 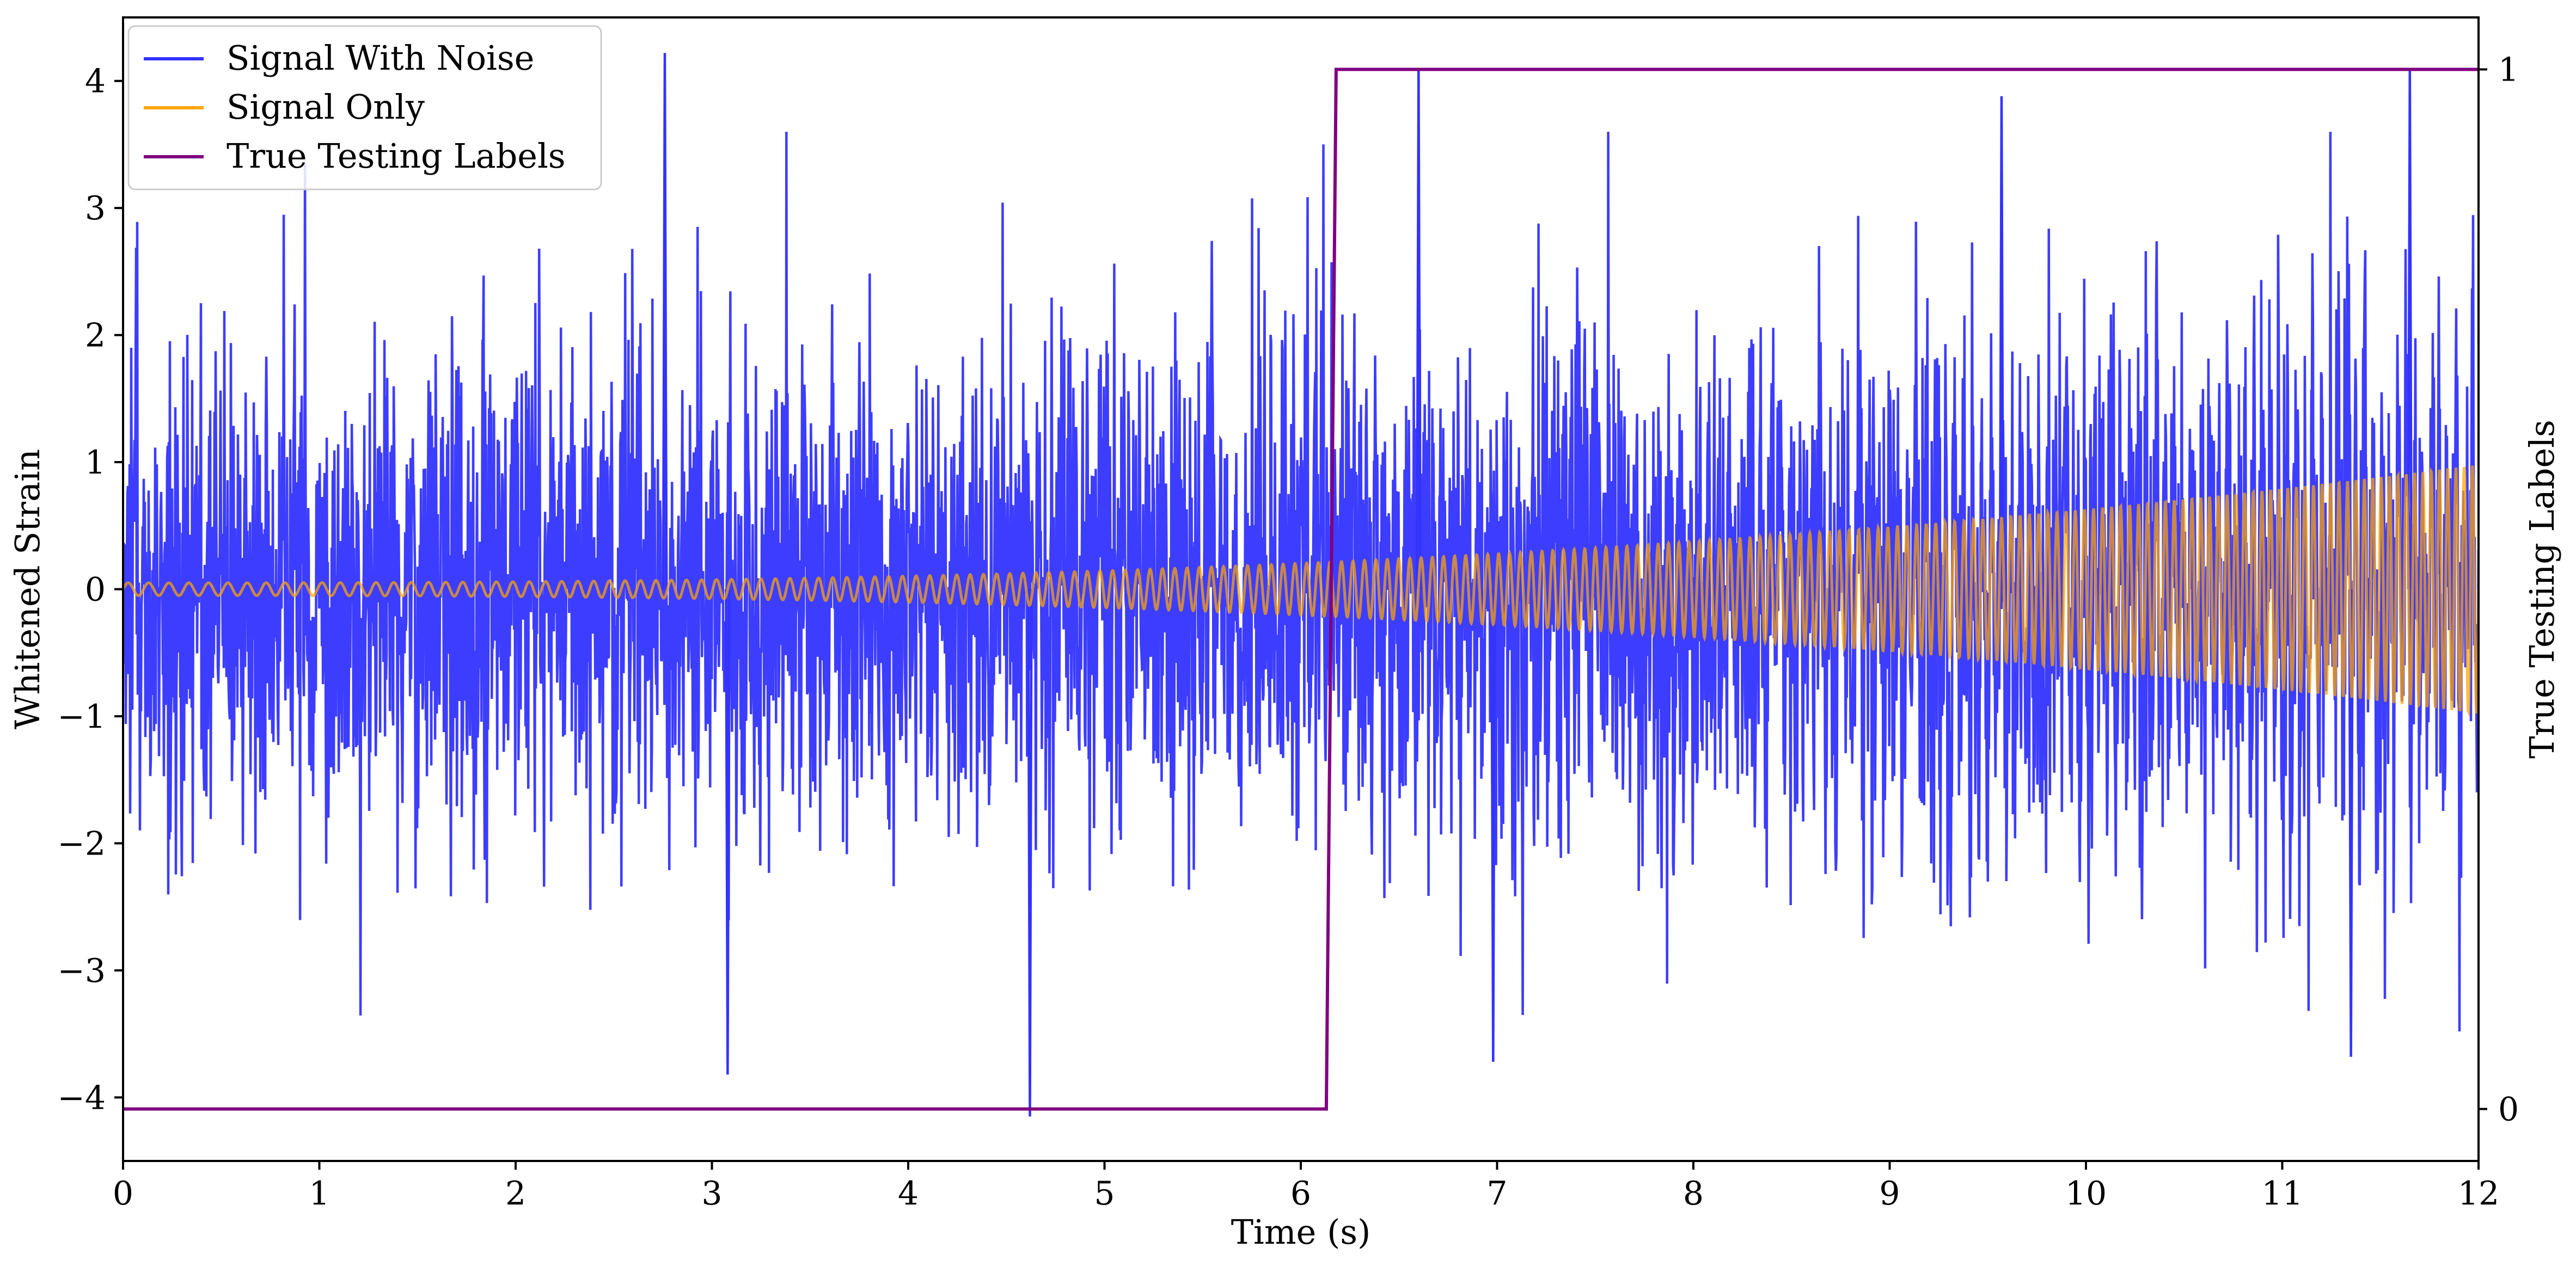 What do you see at coordinates (1693, 1194) in the screenshot?
I see `x-tick-label: 8` at bounding box center [1693, 1194].